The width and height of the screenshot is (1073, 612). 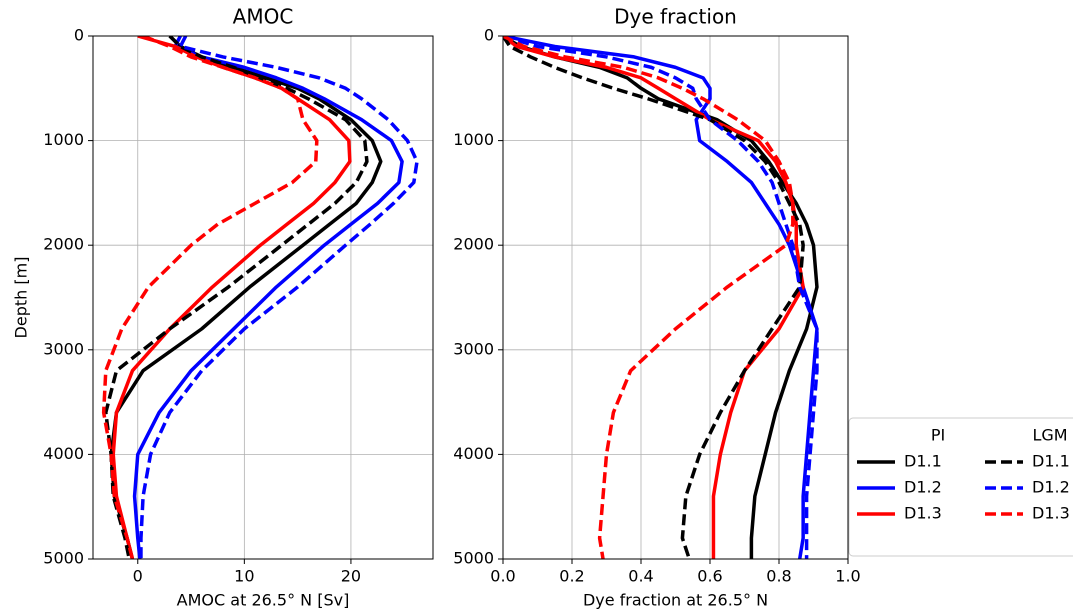 I want to click on y-axis-label: Depth [m], so click(x=21, y=298).